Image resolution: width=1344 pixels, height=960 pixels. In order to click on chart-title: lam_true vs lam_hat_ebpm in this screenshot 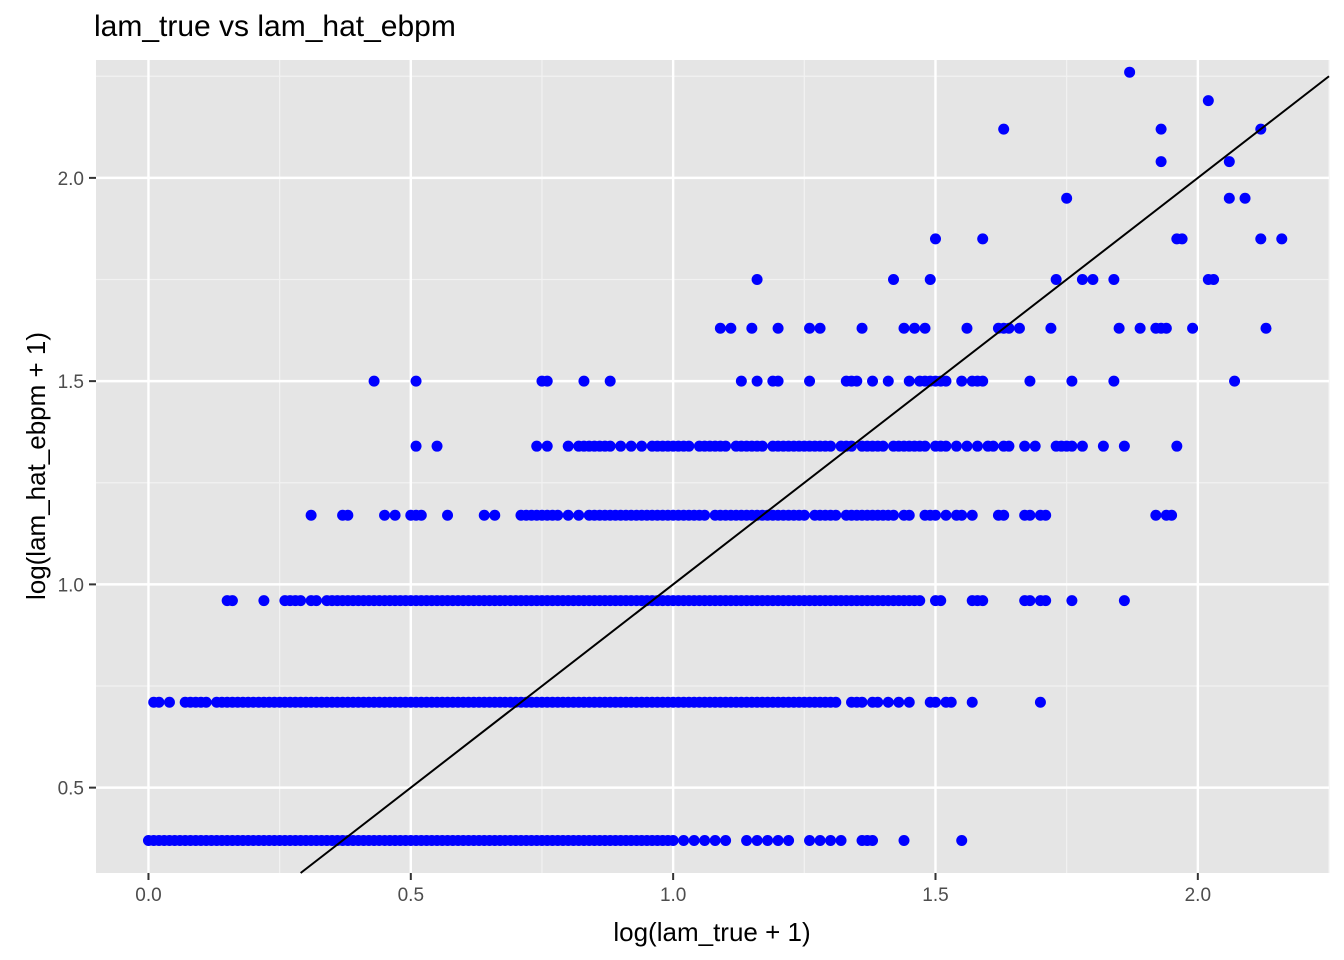, I will do `click(275, 26)`.